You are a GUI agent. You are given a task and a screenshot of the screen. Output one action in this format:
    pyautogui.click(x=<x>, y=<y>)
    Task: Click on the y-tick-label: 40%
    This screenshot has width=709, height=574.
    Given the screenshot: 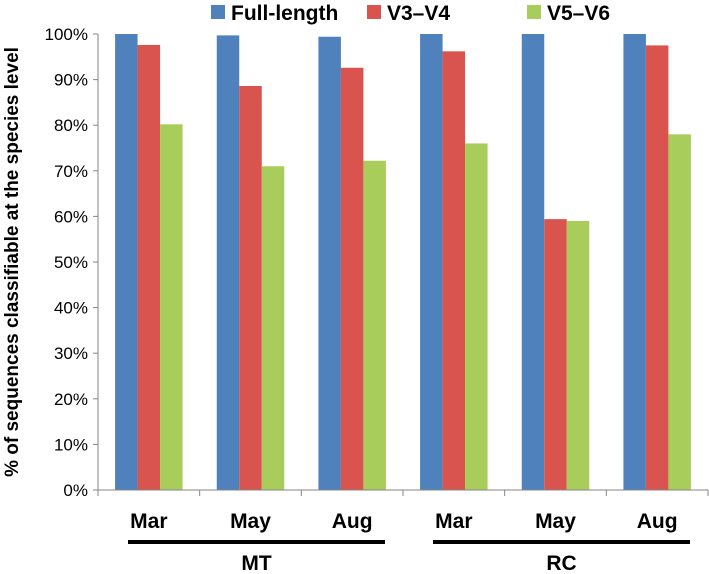 What is the action you would take?
    pyautogui.click(x=71, y=308)
    